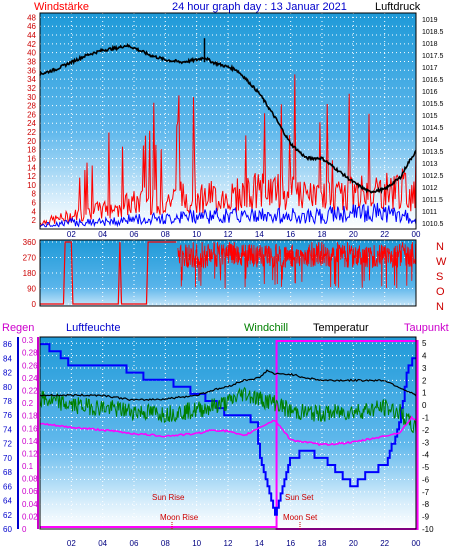 This screenshot has height=550, width=462. I want to click on y-tick-label-humidity: 76, so click(7, 415).